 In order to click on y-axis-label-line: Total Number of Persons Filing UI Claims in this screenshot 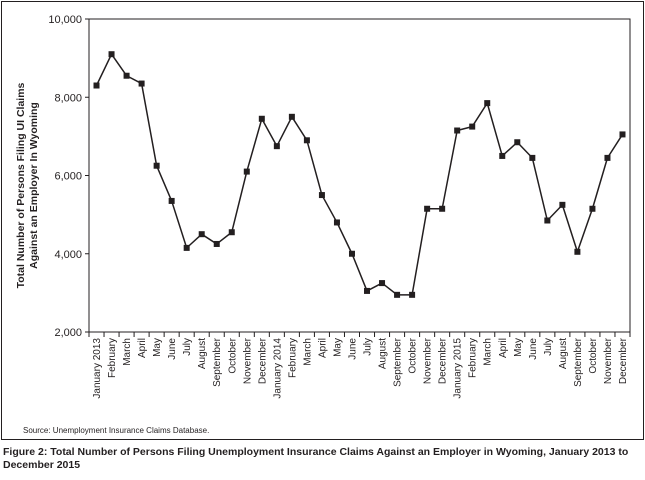, I will do `click(21, 185)`.